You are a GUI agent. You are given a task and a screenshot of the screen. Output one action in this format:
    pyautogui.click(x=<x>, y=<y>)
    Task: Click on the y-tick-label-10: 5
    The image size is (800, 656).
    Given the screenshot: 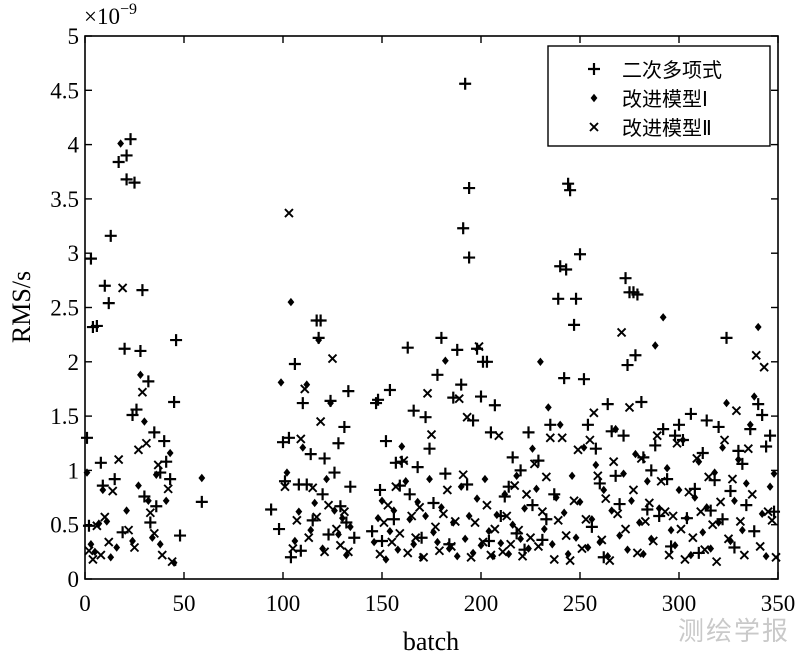 What is the action you would take?
    pyautogui.click(x=74, y=36)
    